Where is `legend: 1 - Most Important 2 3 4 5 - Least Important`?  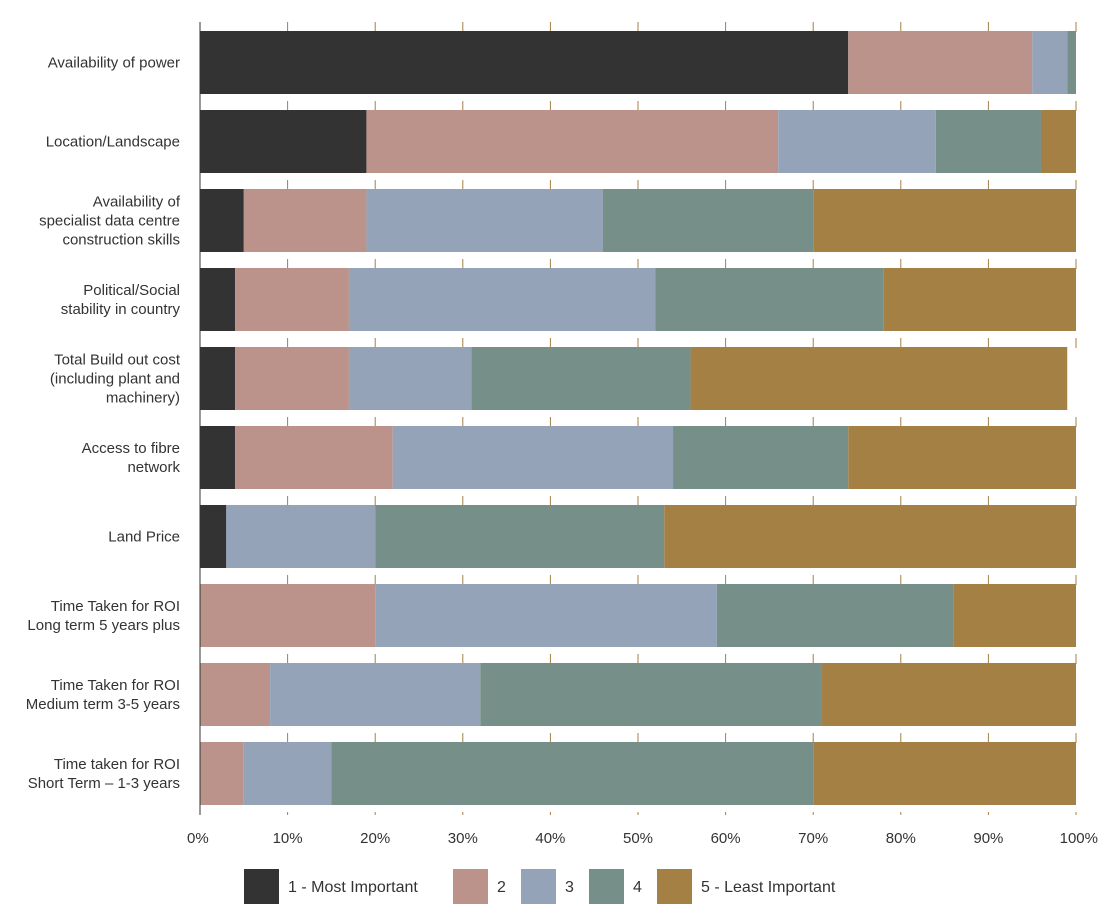 legend: 1 - Most Important 2 3 4 5 - Least Important is located at coordinates (540, 886).